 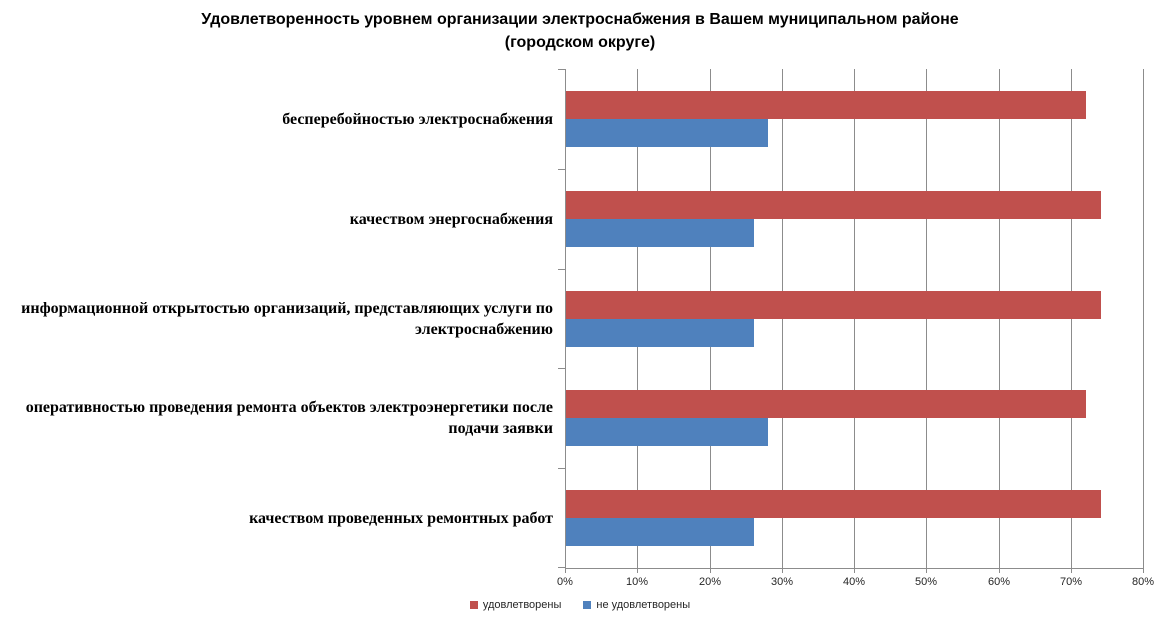 What do you see at coordinates (643, 605) in the screenshot?
I see `legend-label: не удовлетворены` at bounding box center [643, 605].